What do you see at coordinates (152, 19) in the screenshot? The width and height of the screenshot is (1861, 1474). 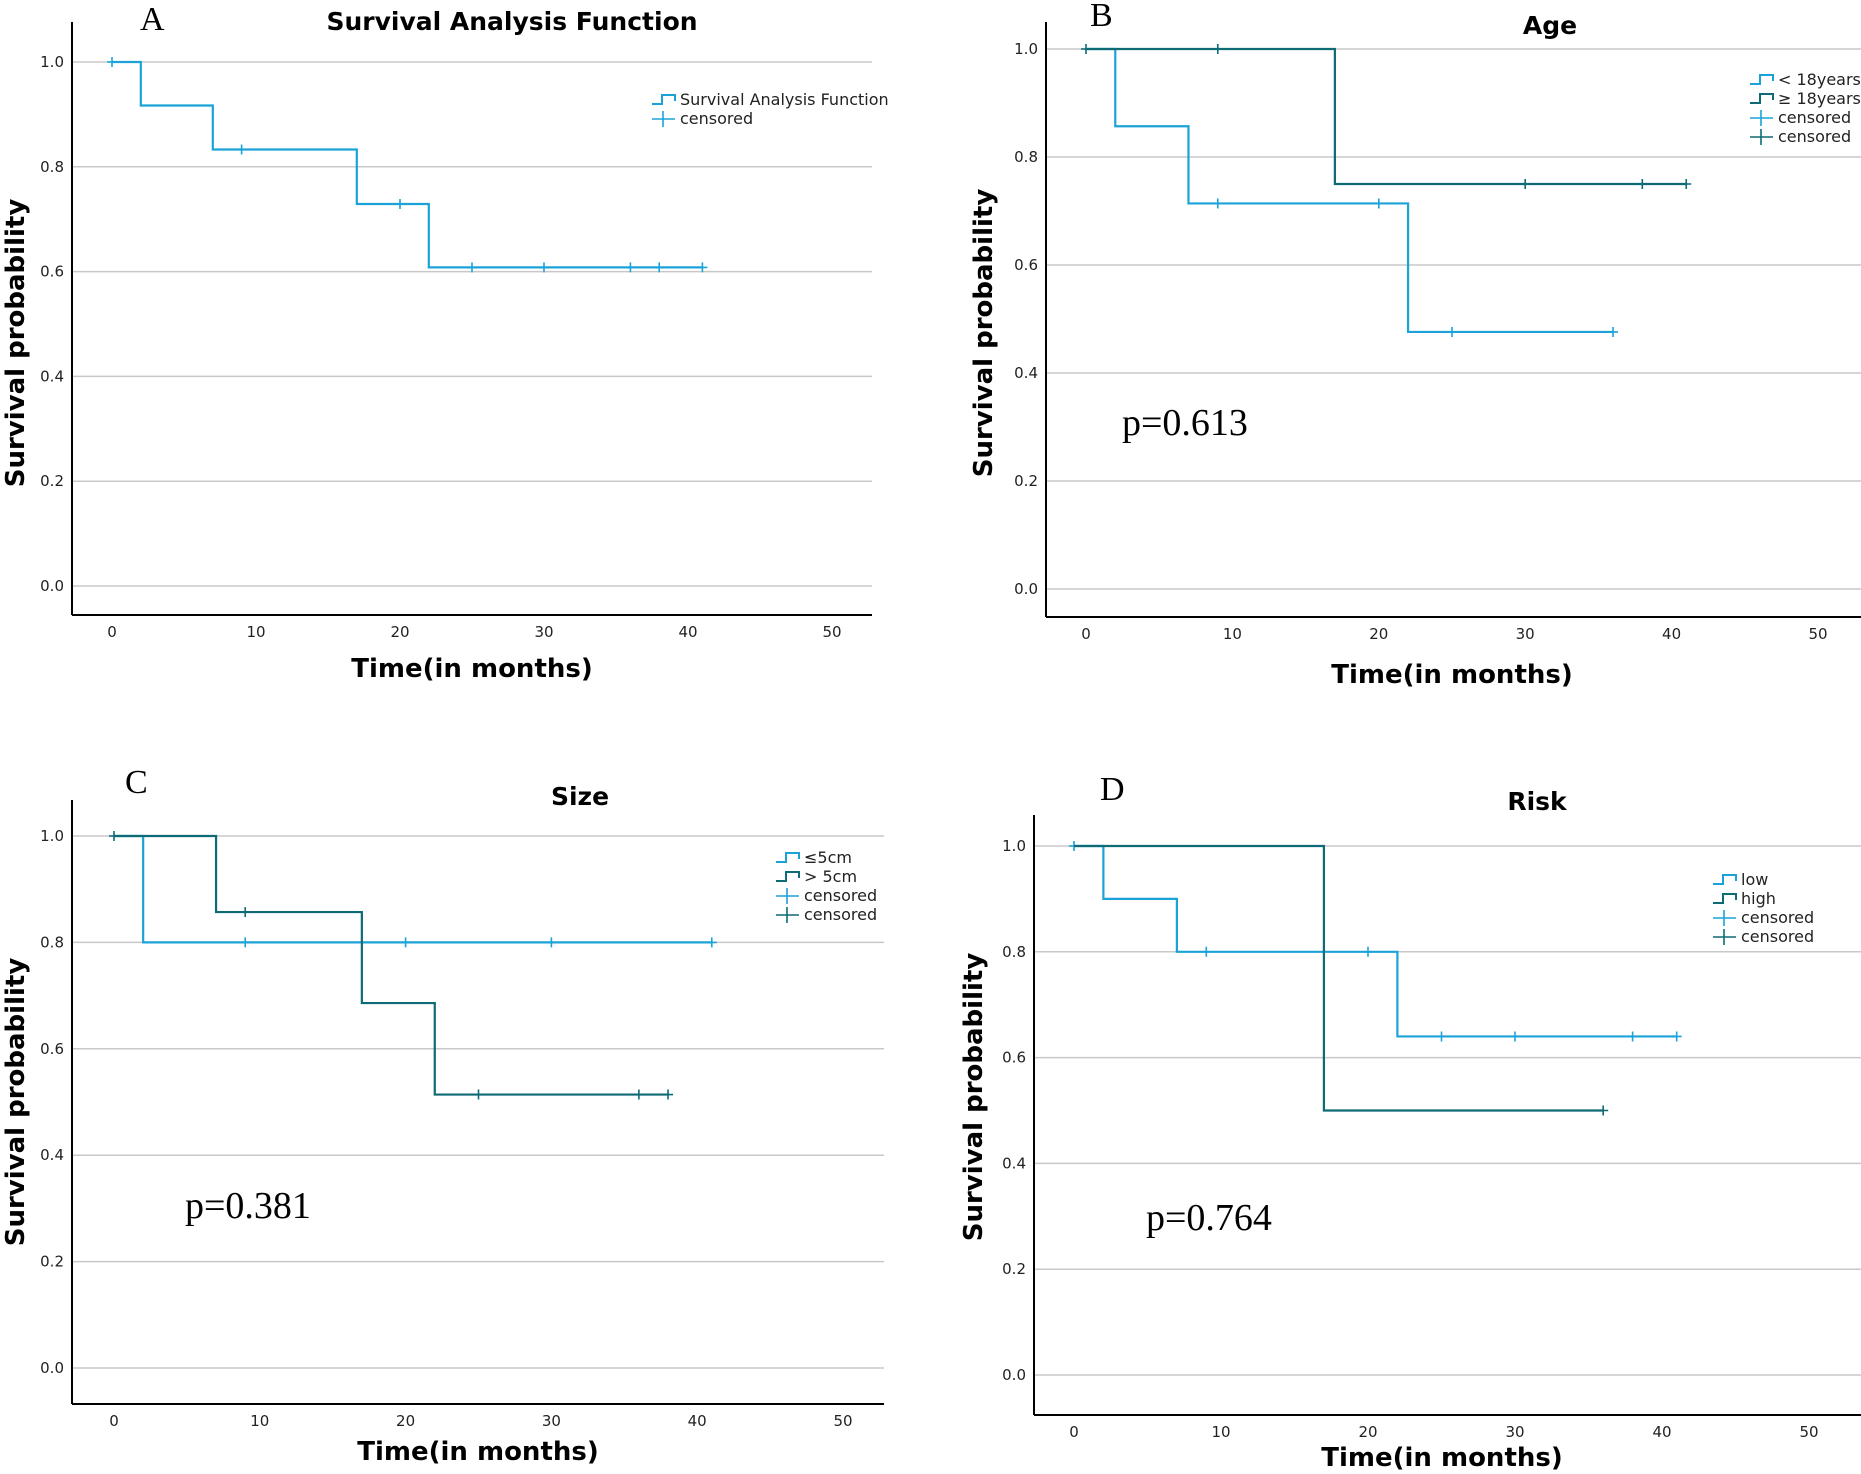 I see `panel-letter: A` at bounding box center [152, 19].